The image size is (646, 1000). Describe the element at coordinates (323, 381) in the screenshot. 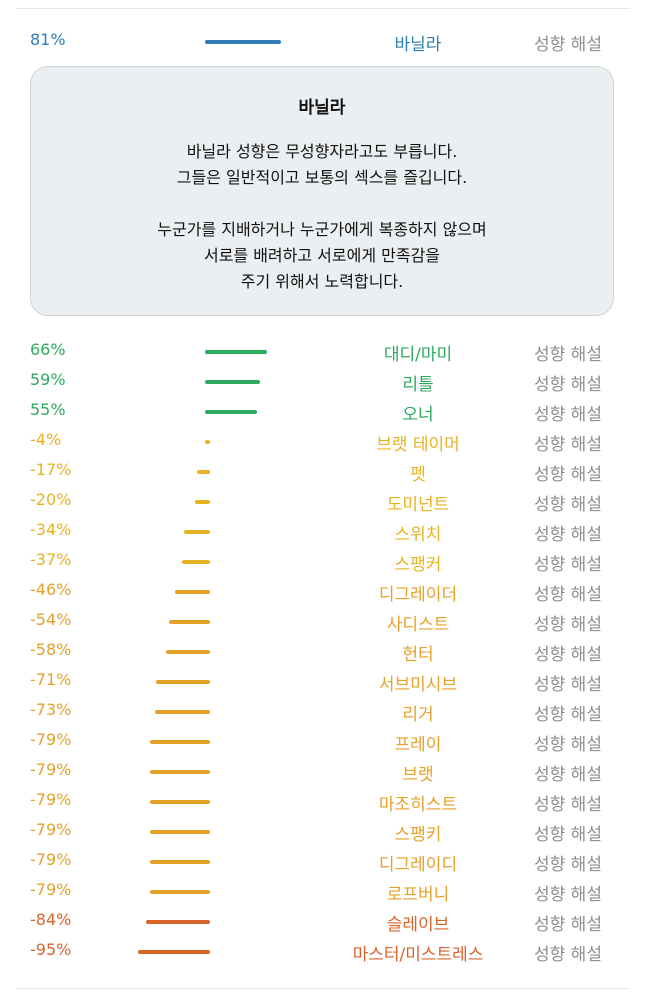

I see `result-row: 59% 리틀 성향 해설` at that location.